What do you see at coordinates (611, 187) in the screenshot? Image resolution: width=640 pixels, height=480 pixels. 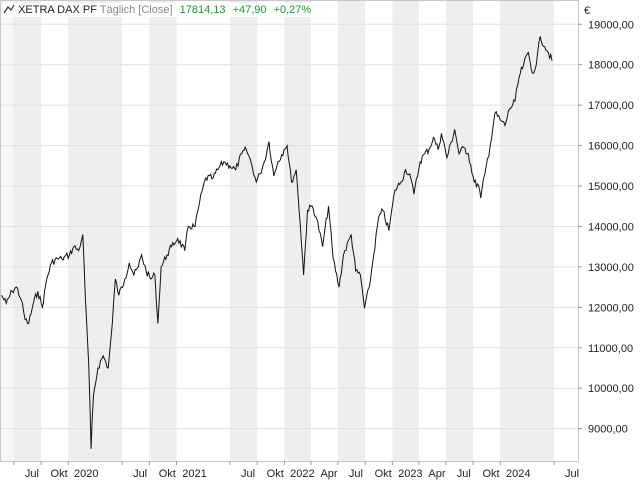 I see `y-tick-label: 15000,00` at bounding box center [611, 187].